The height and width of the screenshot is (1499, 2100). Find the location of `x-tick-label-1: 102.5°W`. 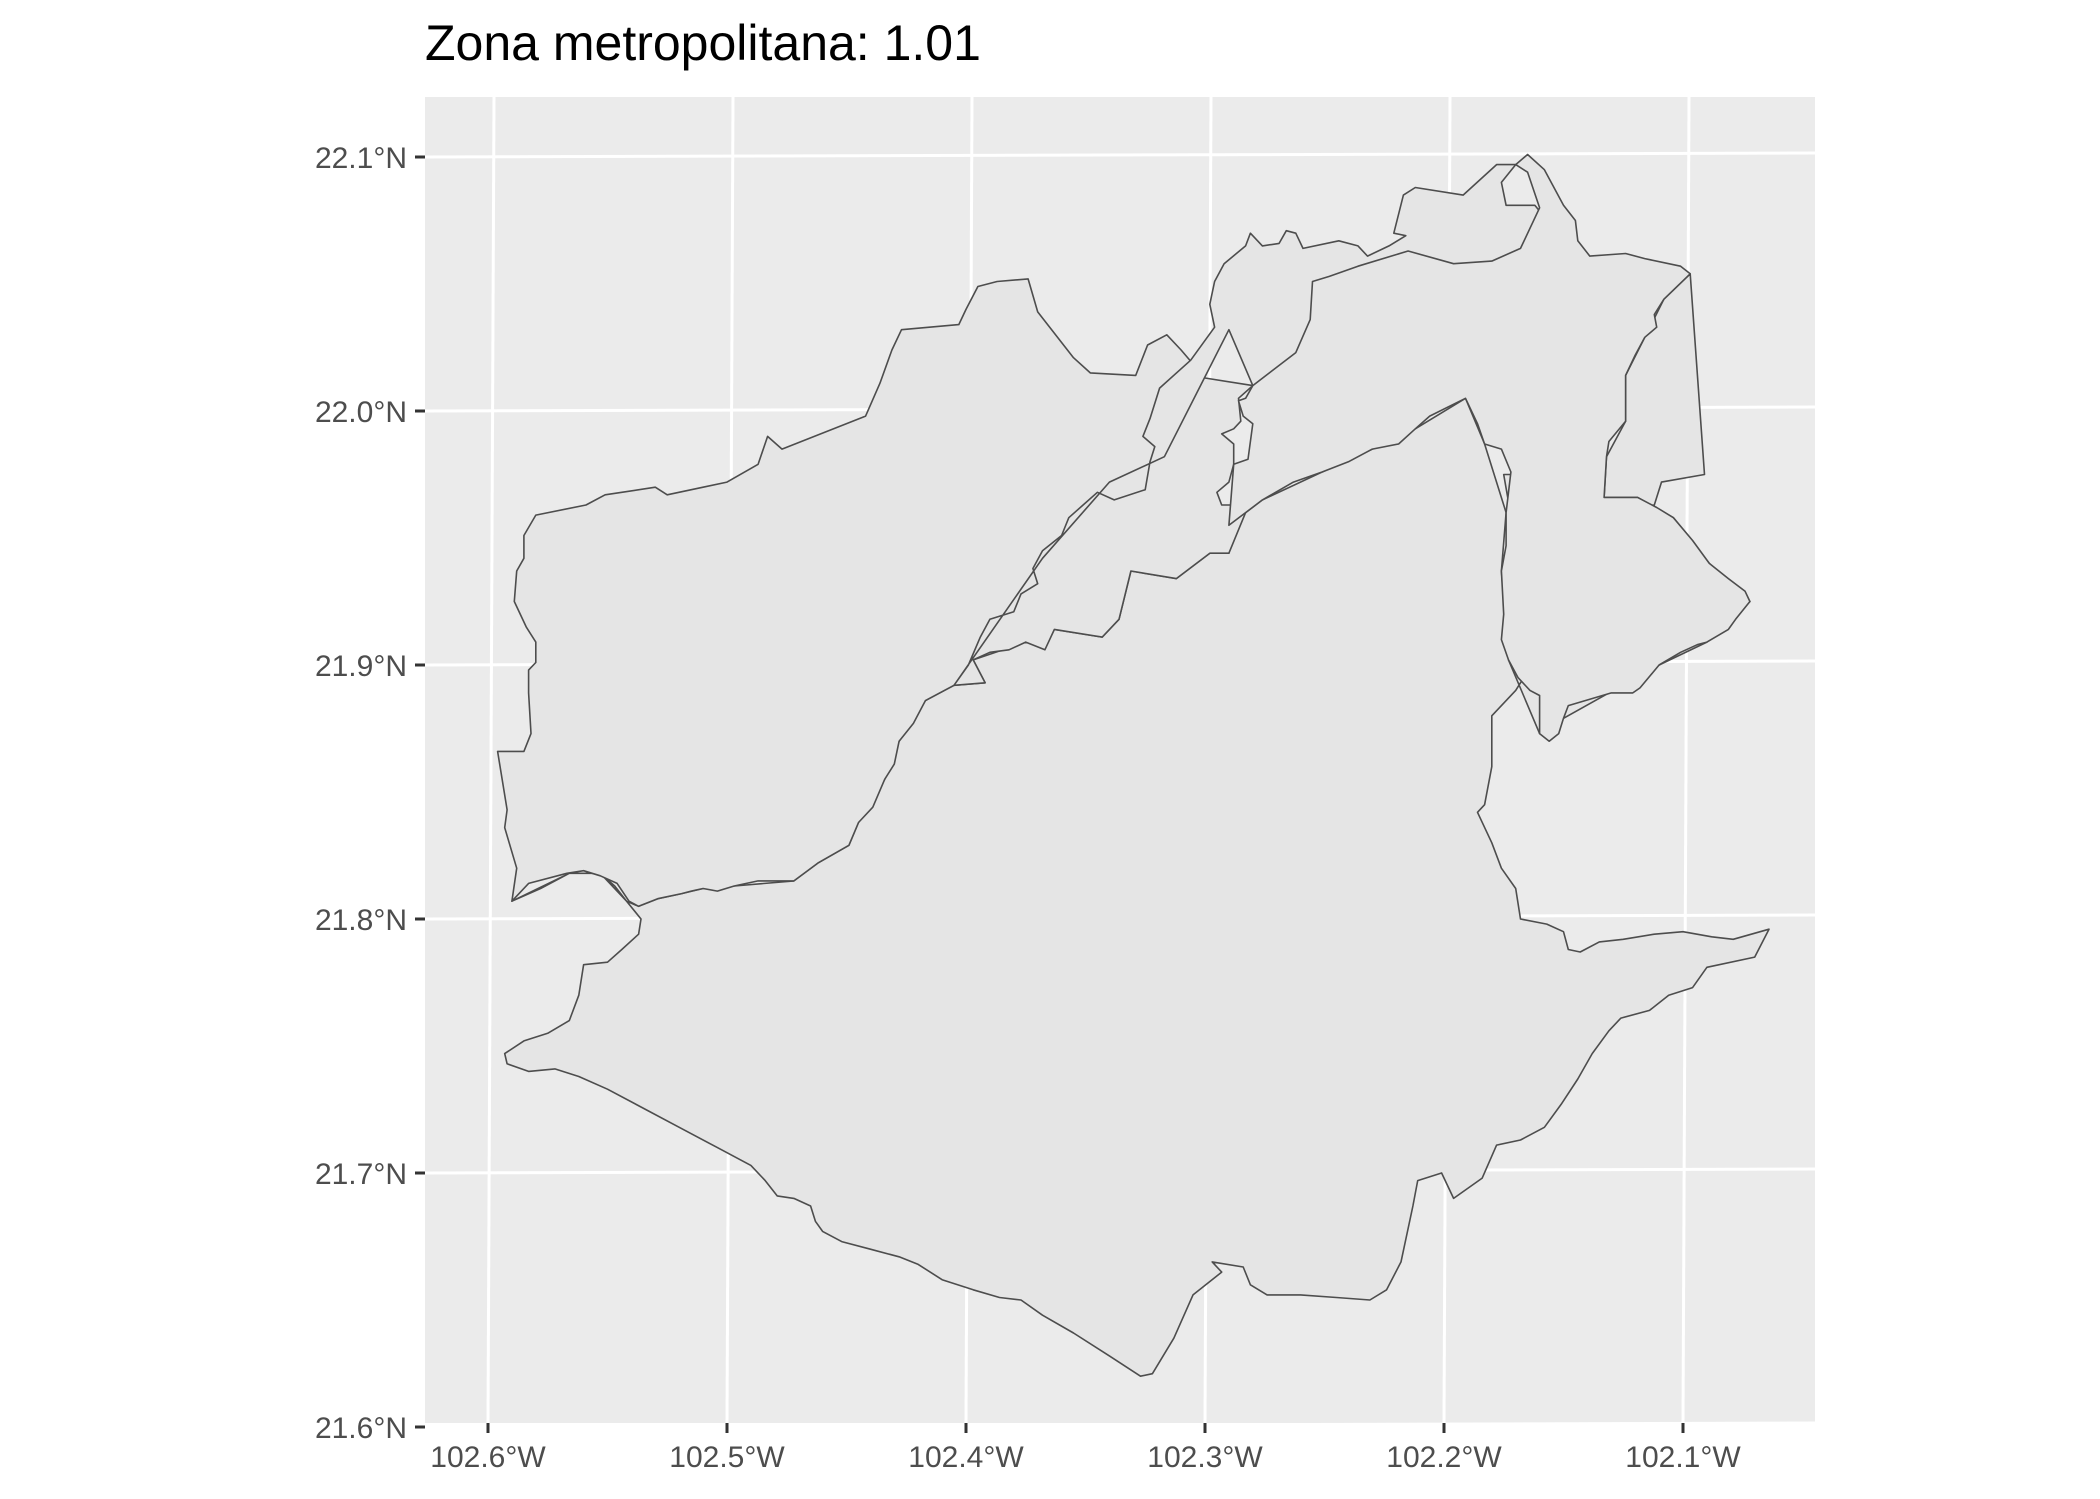

x-tick-label-1: 102.5°W is located at coordinates (727, 1457).